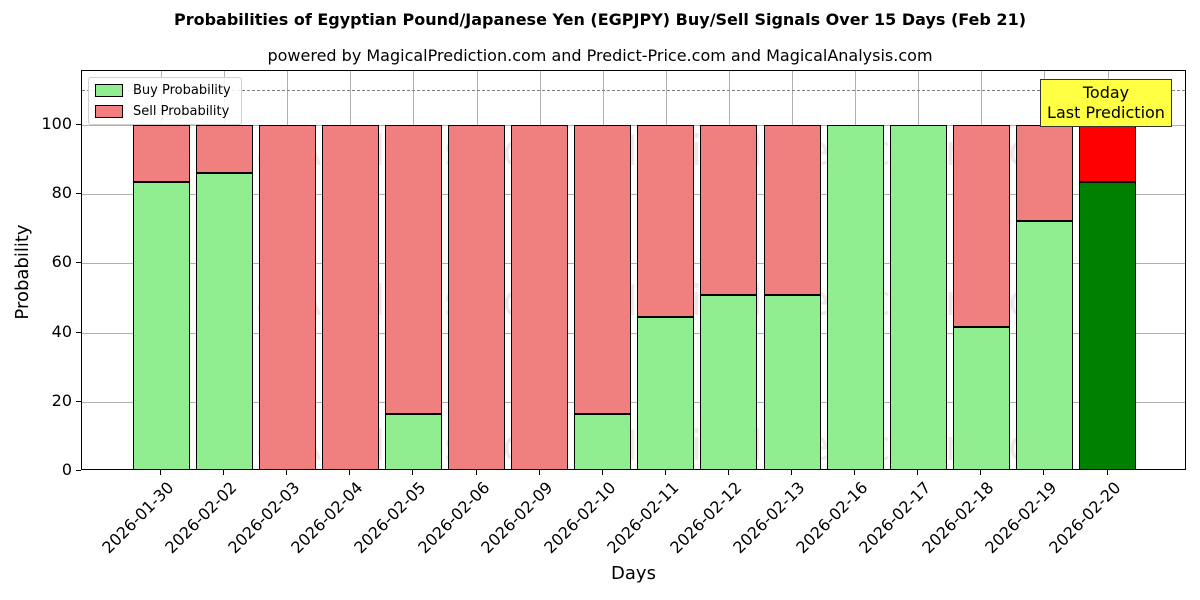  What do you see at coordinates (633, 573) in the screenshot?
I see `x-axis-label: Days` at bounding box center [633, 573].